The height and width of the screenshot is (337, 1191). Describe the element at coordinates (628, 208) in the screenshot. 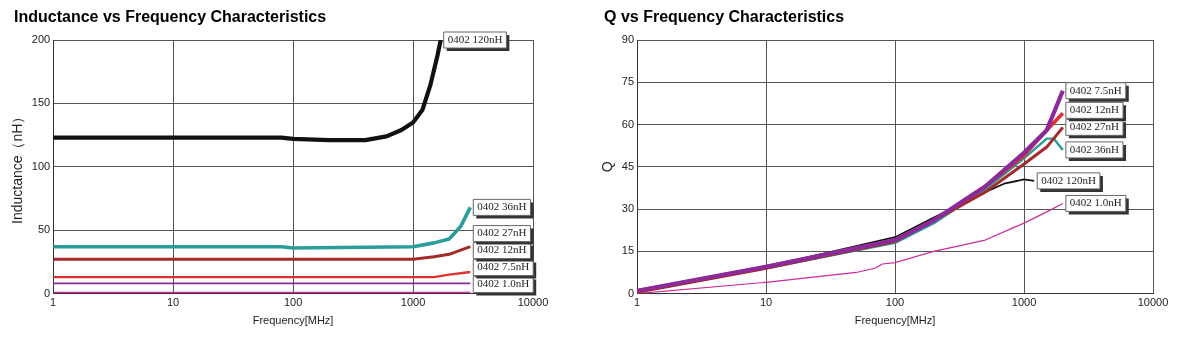

I see `y-tick-label: 30` at that location.